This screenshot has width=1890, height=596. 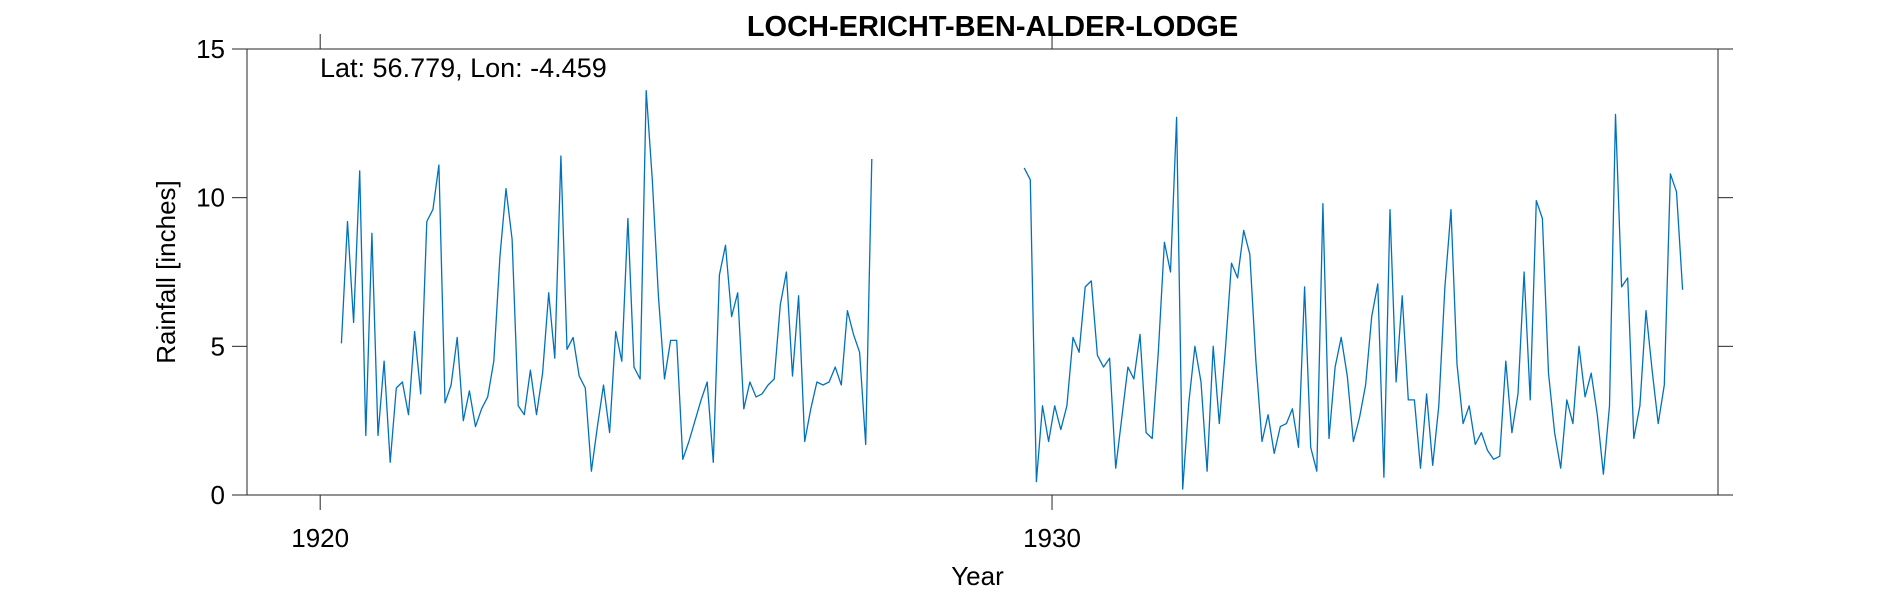 I want to click on x-axis-label: Year, so click(x=977, y=576).